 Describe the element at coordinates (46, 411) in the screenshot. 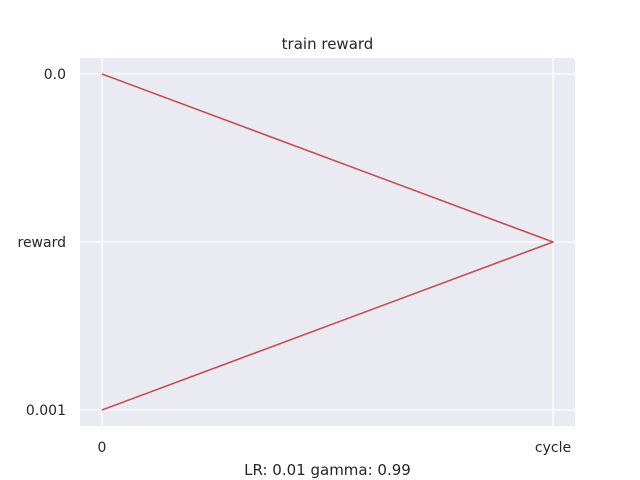

I see `y-tick-label: 0.001` at that location.